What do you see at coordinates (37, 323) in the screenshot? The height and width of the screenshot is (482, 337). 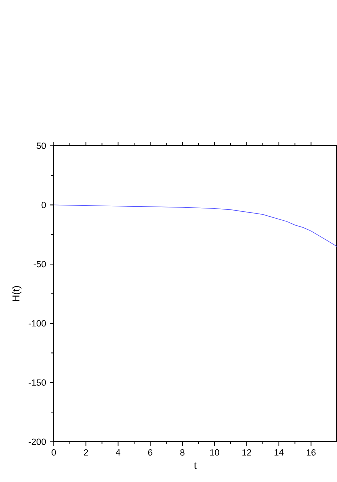 I see `y-tick-label: -100` at bounding box center [37, 323].